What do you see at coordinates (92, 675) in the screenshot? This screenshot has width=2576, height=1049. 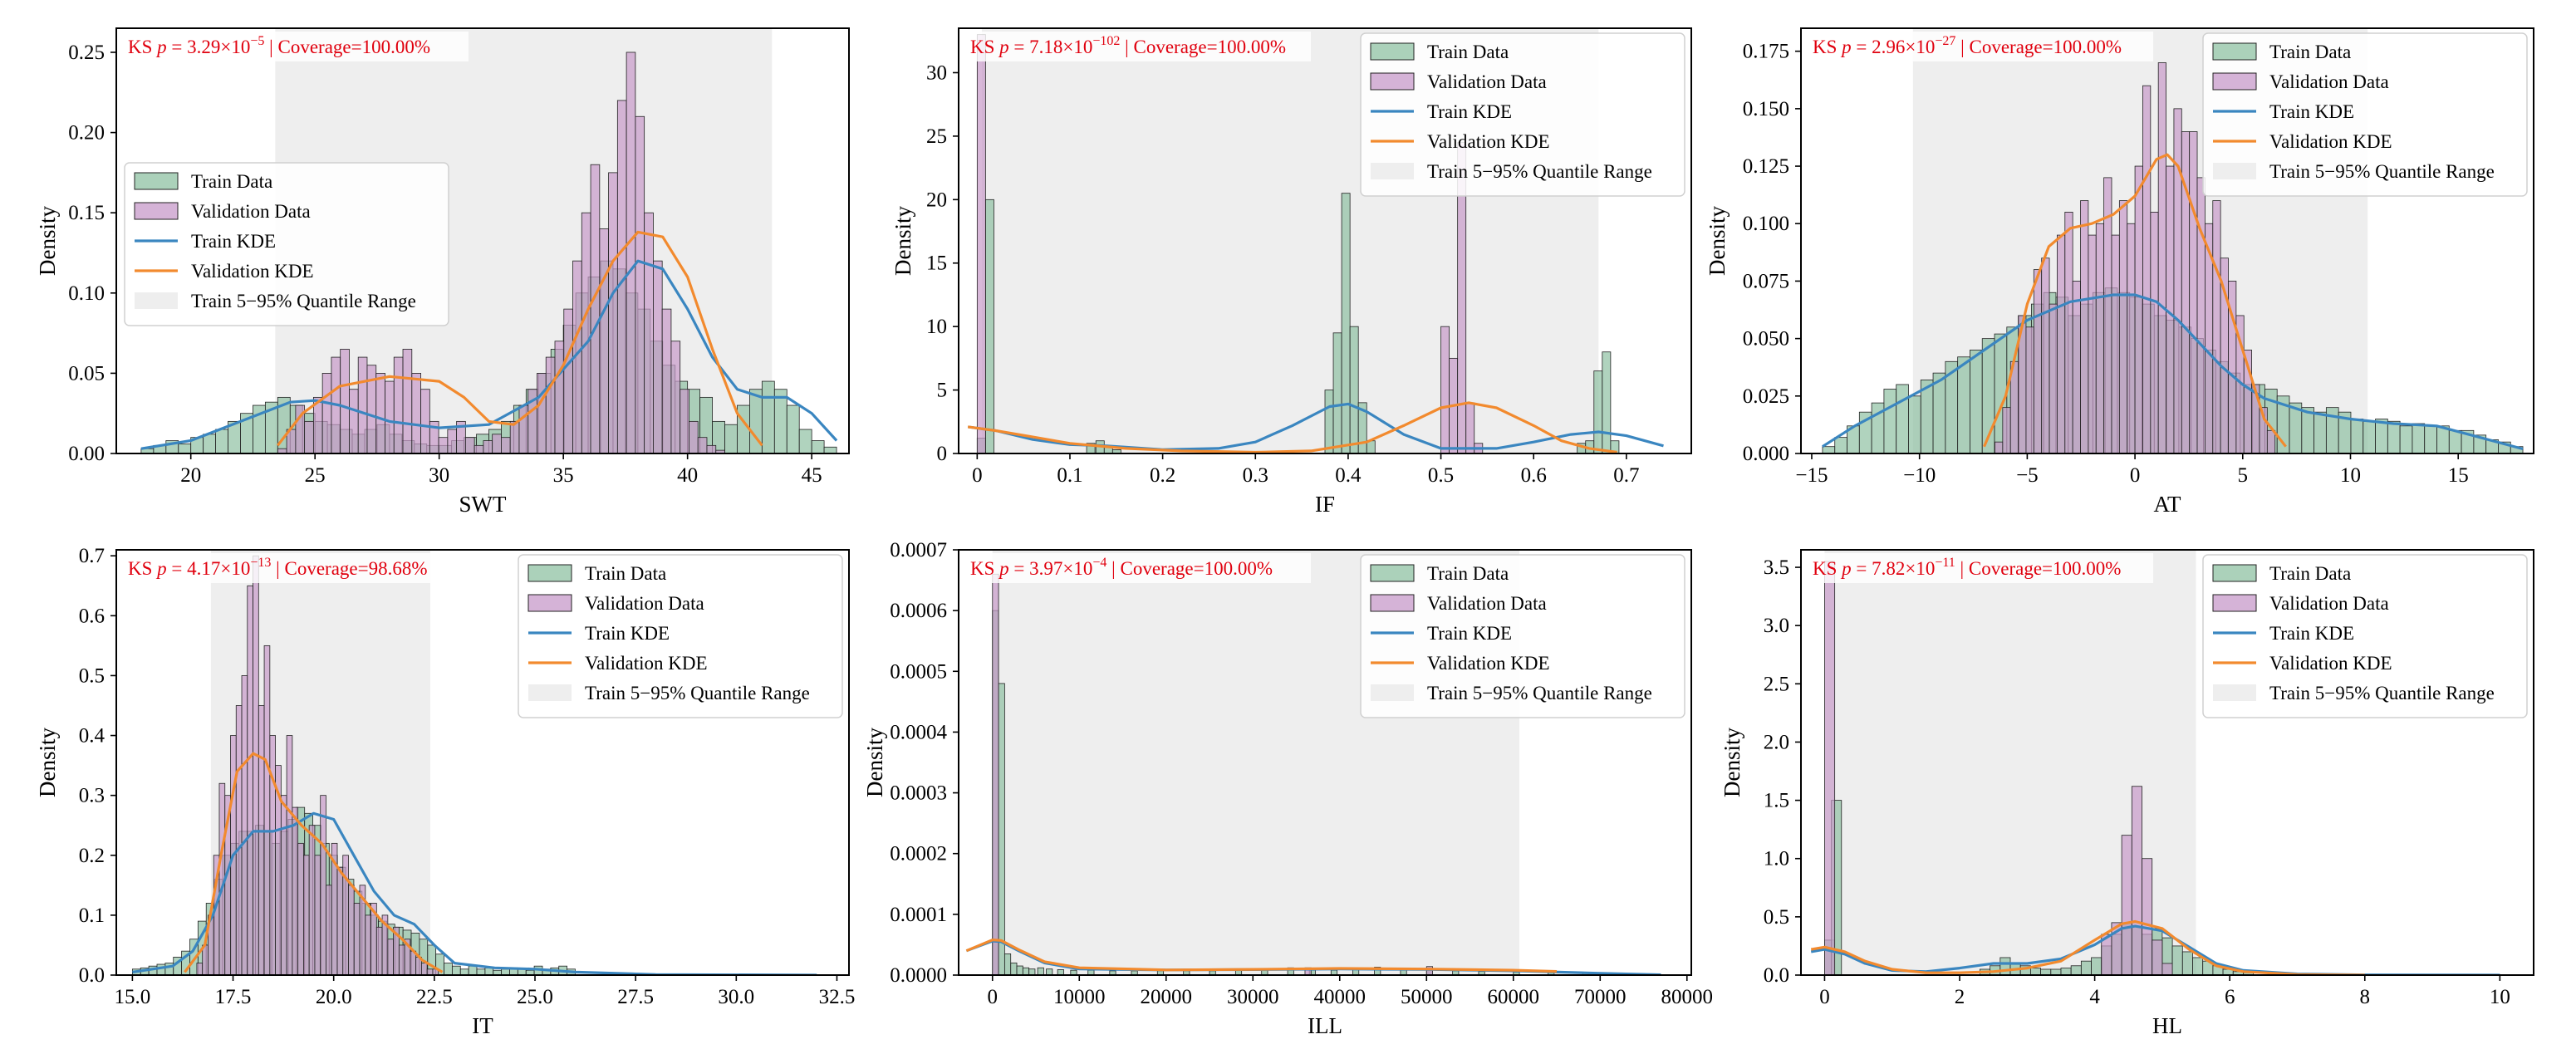 I see `y-tick-label: 0.5` at bounding box center [92, 675].